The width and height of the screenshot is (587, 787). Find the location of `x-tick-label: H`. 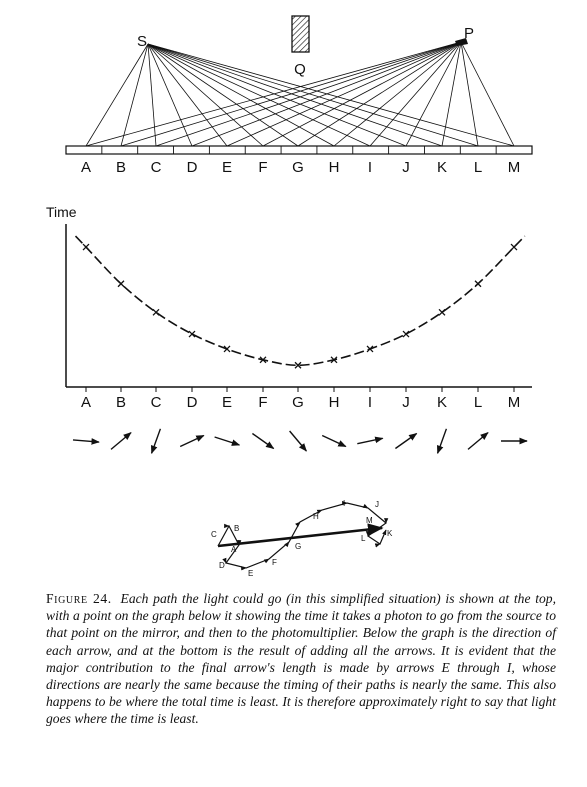

x-tick-label: H is located at coordinates (334, 402).